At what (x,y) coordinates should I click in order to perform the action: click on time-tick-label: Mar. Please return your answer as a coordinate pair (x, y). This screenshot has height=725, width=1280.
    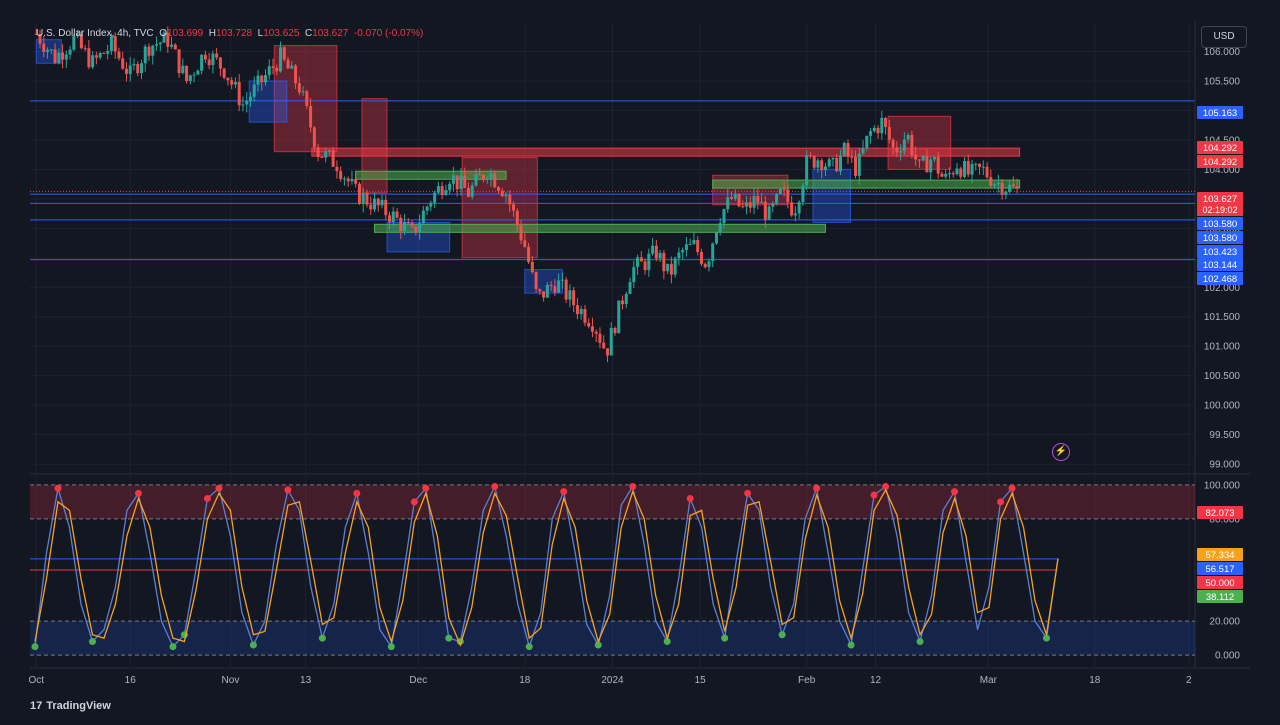
    Looking at the image, I should click on (989, 680).